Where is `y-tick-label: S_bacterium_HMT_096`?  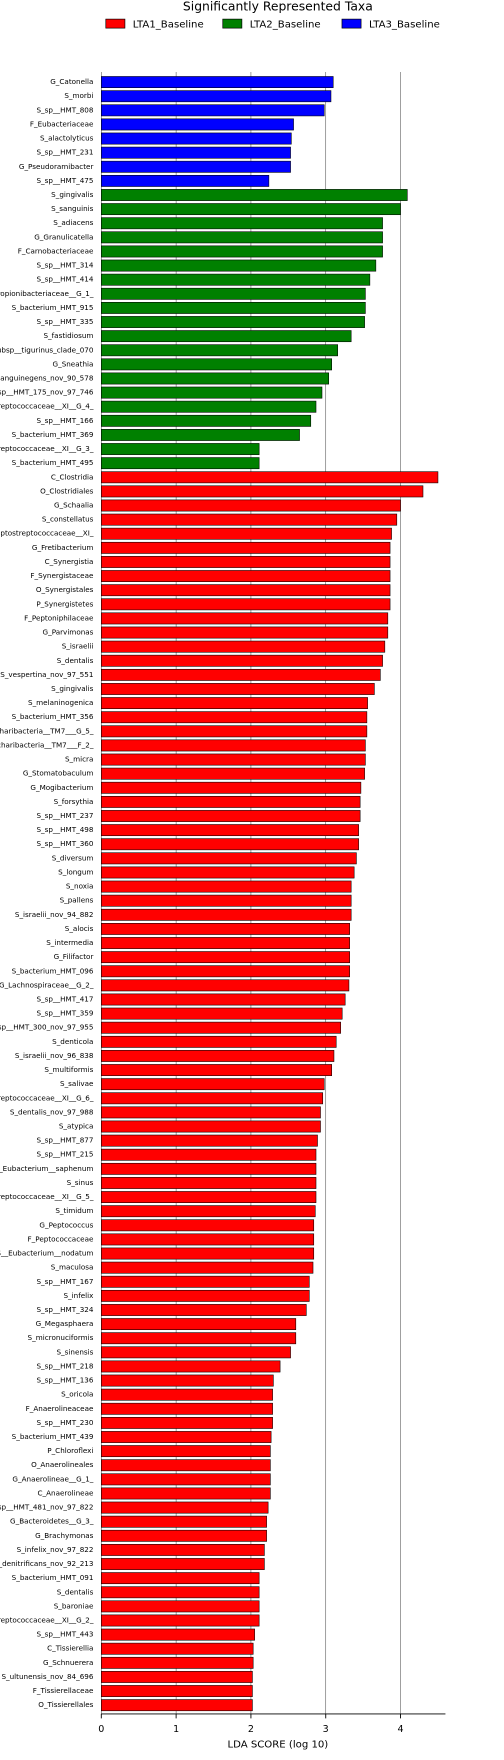
y-tick-label: S_bacterium_HMT_096 is located at coordinates (53, 970).